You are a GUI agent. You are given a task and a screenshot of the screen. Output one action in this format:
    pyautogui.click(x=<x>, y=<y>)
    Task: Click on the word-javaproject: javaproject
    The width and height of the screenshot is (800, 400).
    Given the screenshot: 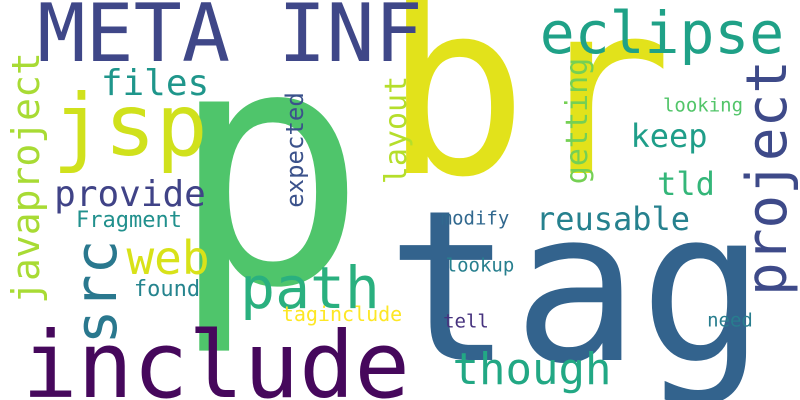 What is the action you would take?
    pyautogui.click(x=26, y=178)
    